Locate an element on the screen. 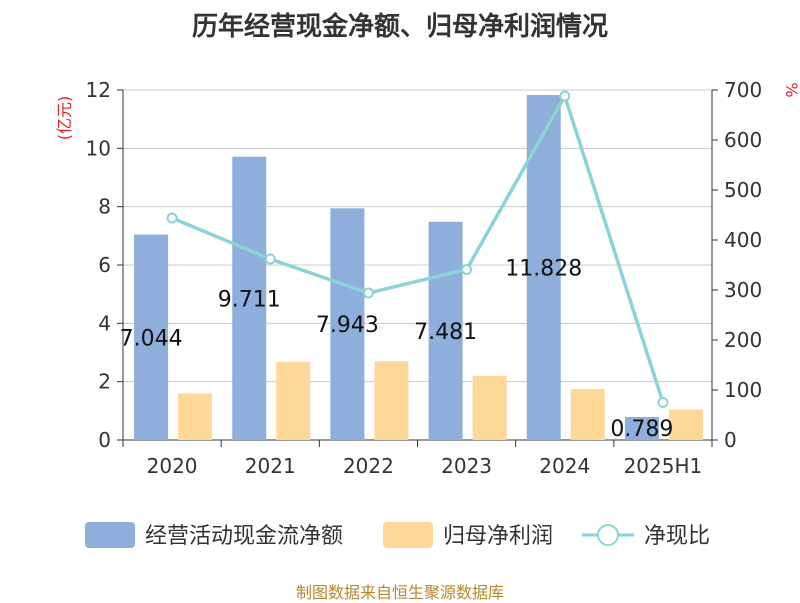 This screenshot has height=603, width=800. y-right-tick-label: 0 is located at coordinates (730, 440).